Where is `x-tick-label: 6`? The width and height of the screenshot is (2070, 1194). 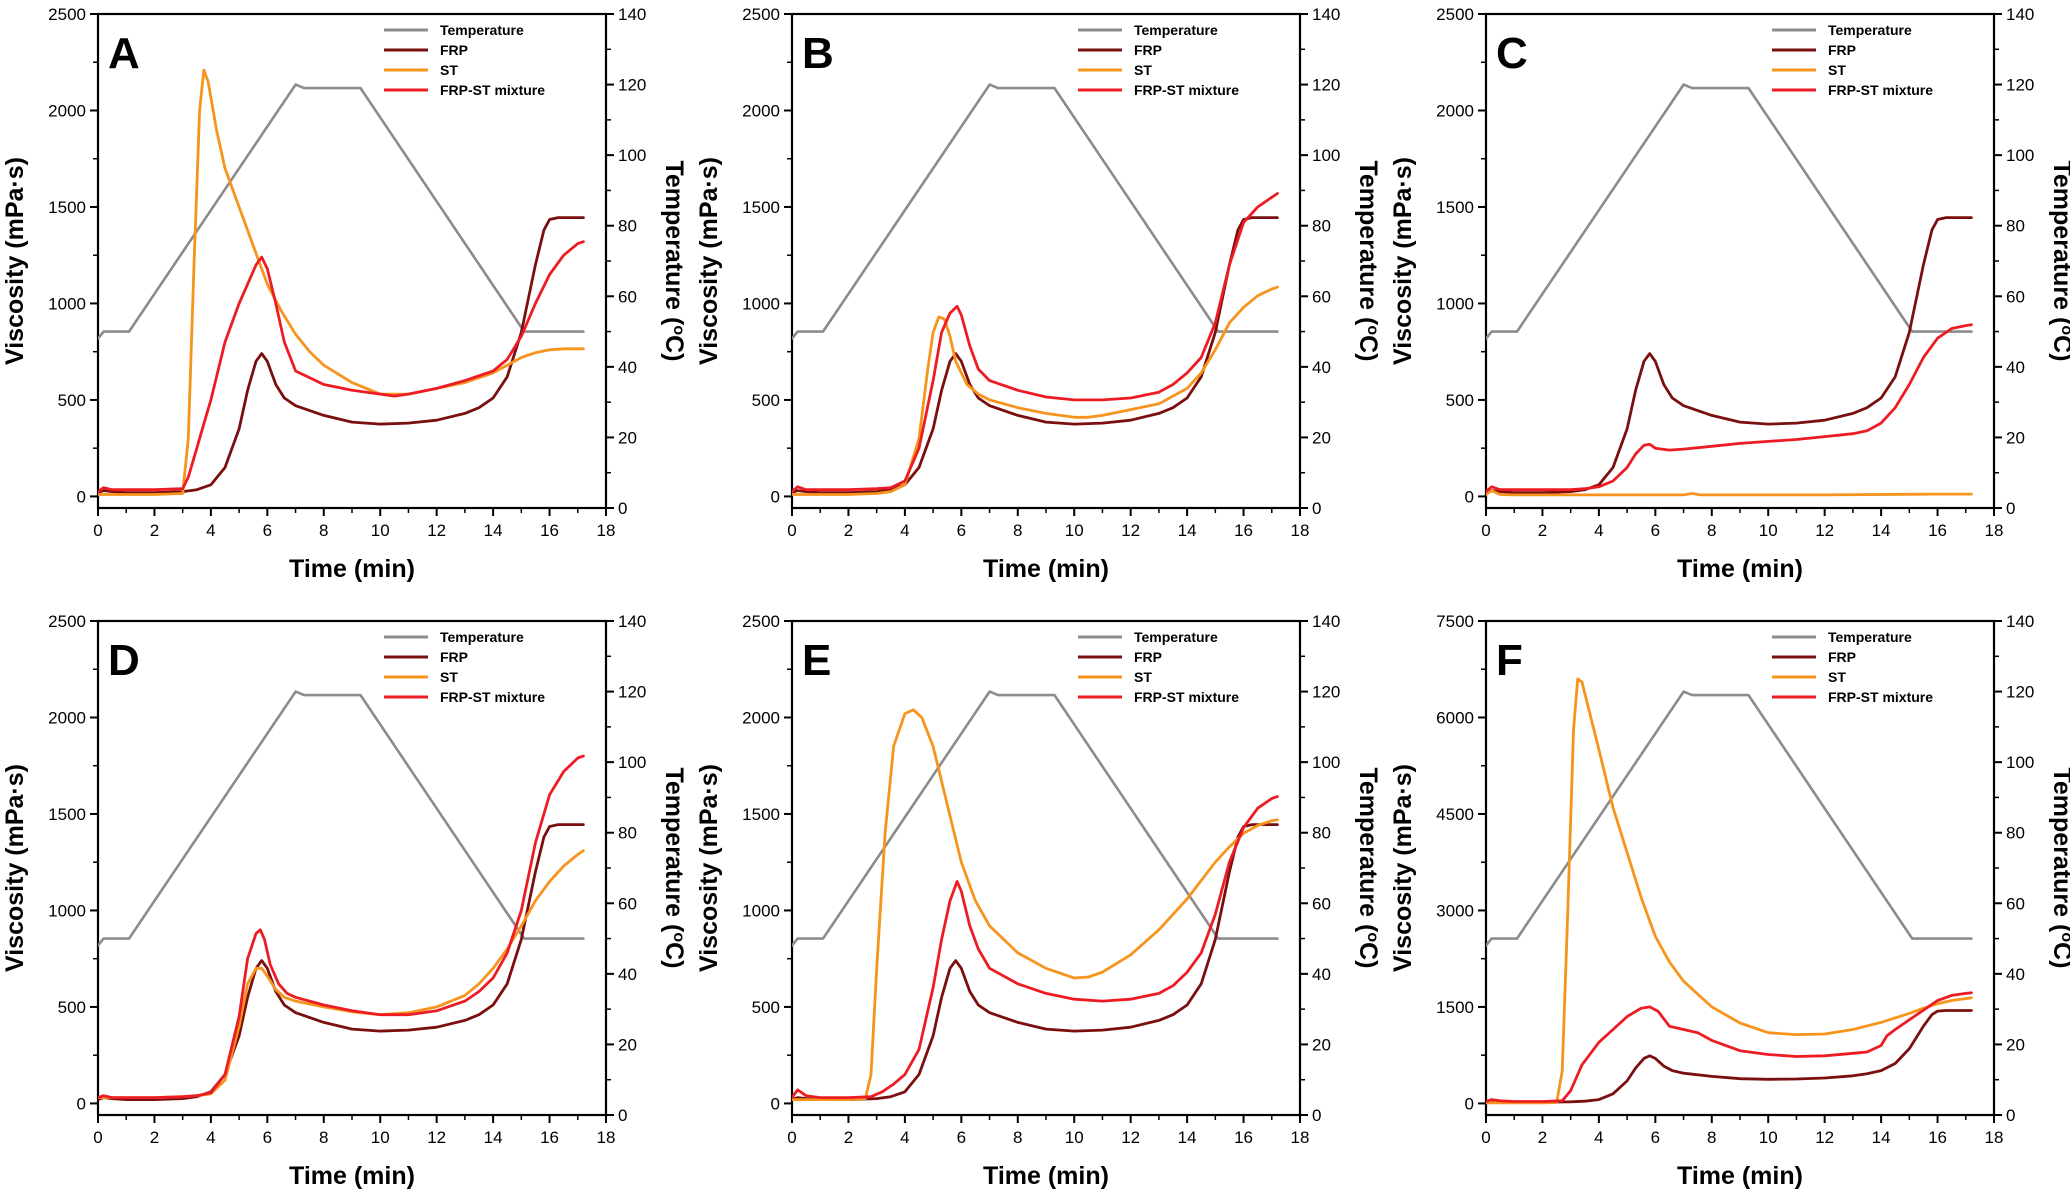 x-tick-label: 6 is located at coordinates (1655, 1137).